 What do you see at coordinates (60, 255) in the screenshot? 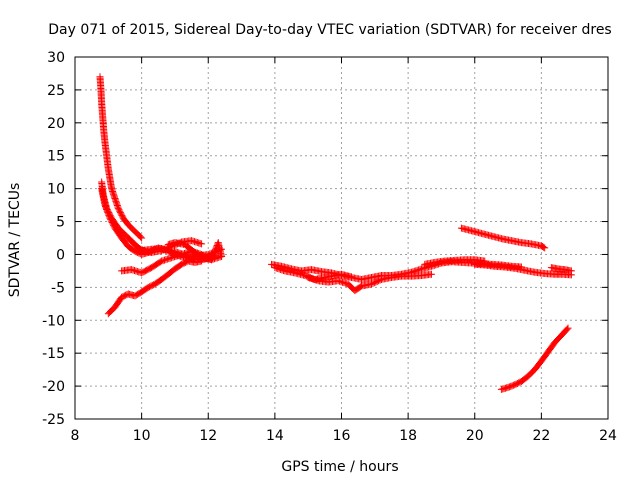
I see `y-tick-label: 0` at bounding box center [60, 255].